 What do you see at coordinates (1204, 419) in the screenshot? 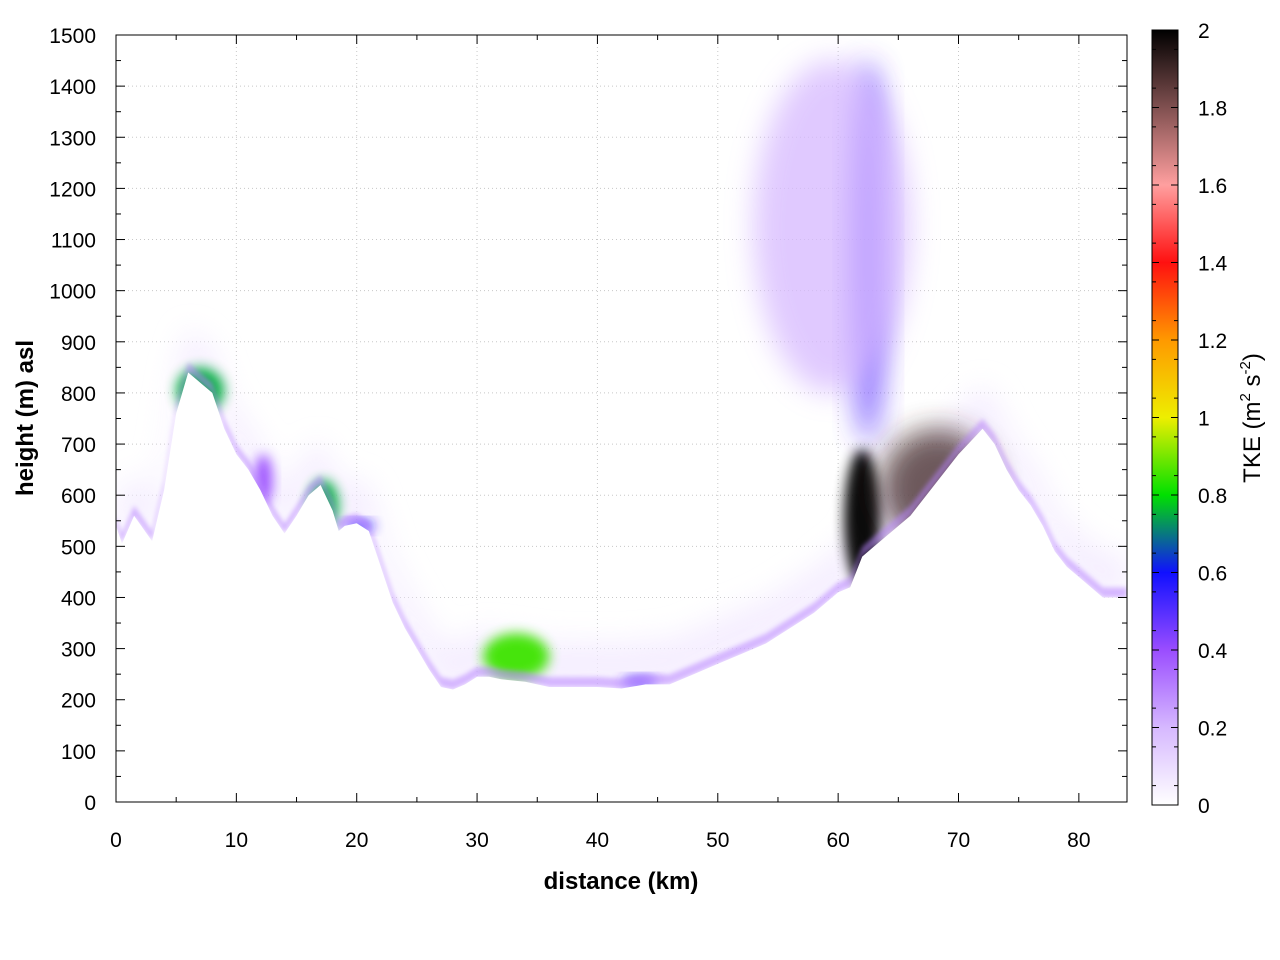
I see `colorbar-tick-label: 1` at bounding box center [1204, 419].